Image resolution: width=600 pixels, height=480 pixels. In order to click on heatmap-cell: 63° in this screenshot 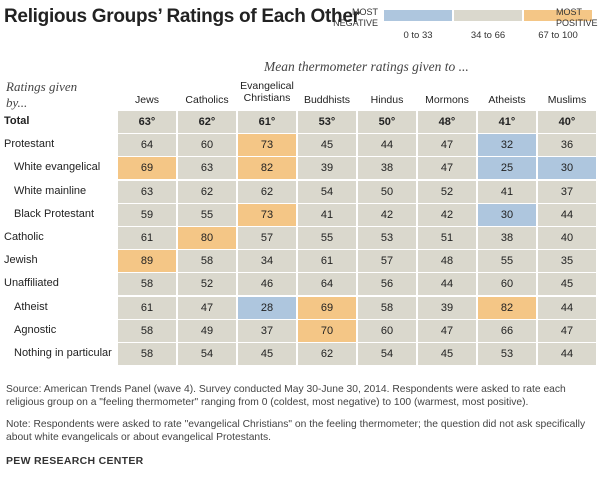, I will do `click(147, 122)`.